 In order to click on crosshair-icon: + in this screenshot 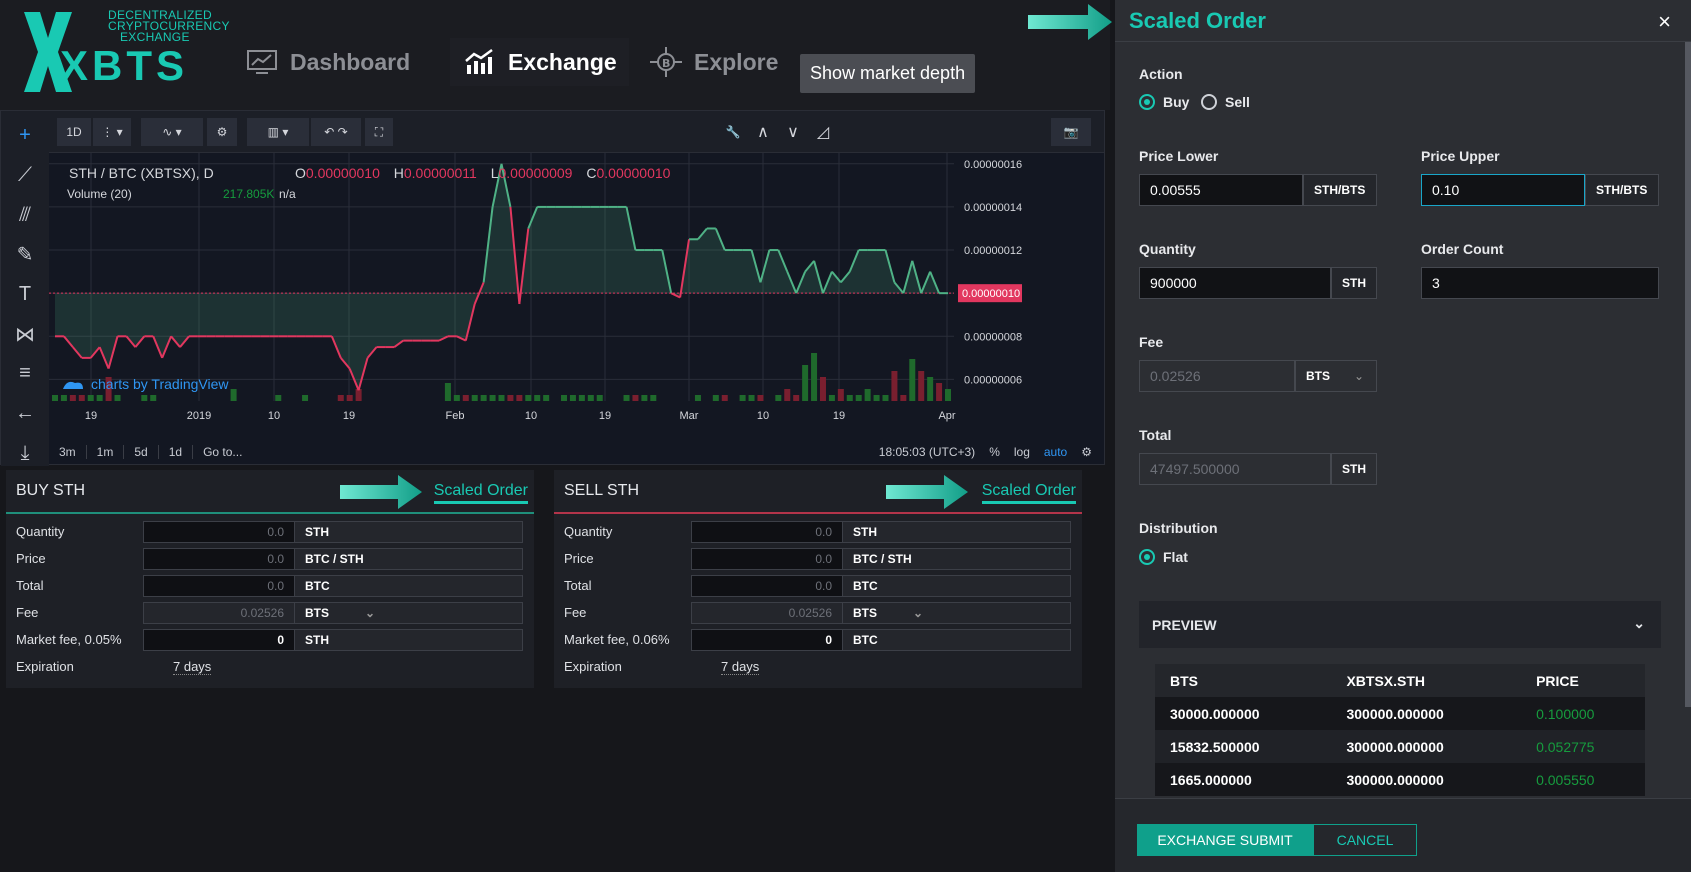, I will do `click(25, 135)`.